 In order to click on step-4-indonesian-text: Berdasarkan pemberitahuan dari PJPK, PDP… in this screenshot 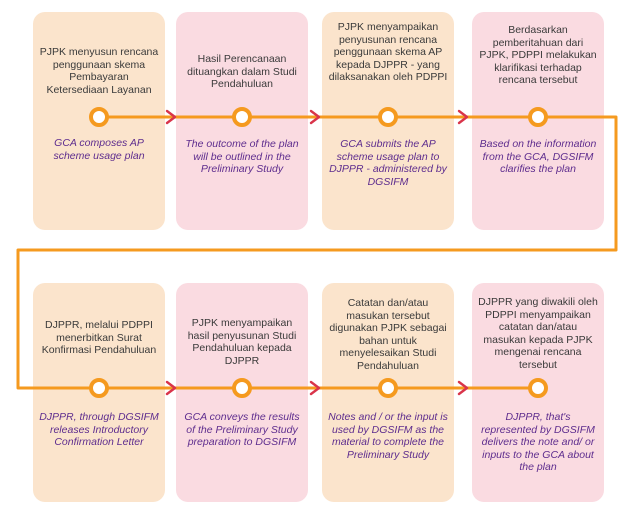, I will do `click(538, 55)`.